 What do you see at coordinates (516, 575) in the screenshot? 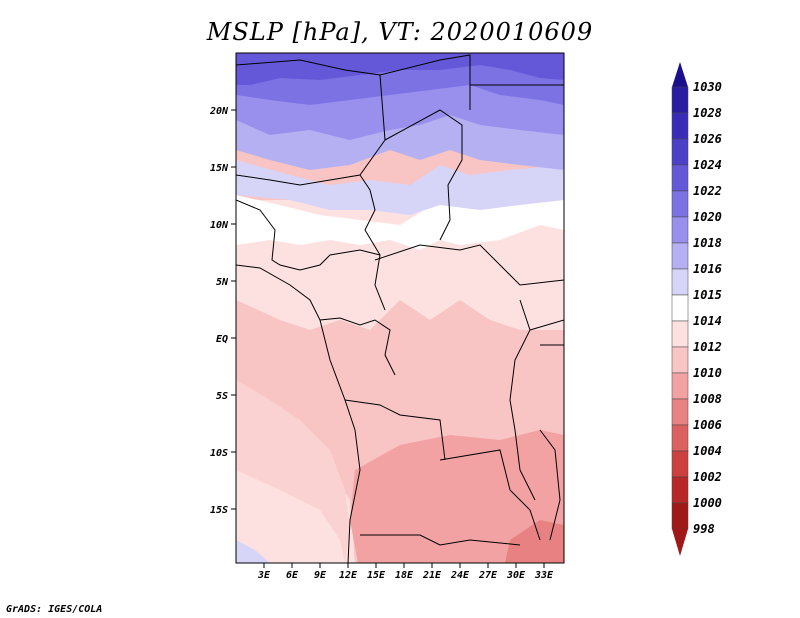
I see `lon-label: 30E` at bounding box center [516, 575].